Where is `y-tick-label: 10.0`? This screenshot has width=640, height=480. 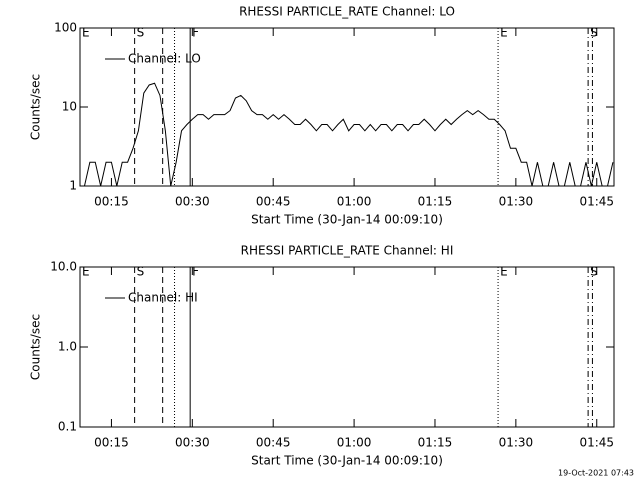 y-tick-label: 10.0 is located at coordinates (63, 267).